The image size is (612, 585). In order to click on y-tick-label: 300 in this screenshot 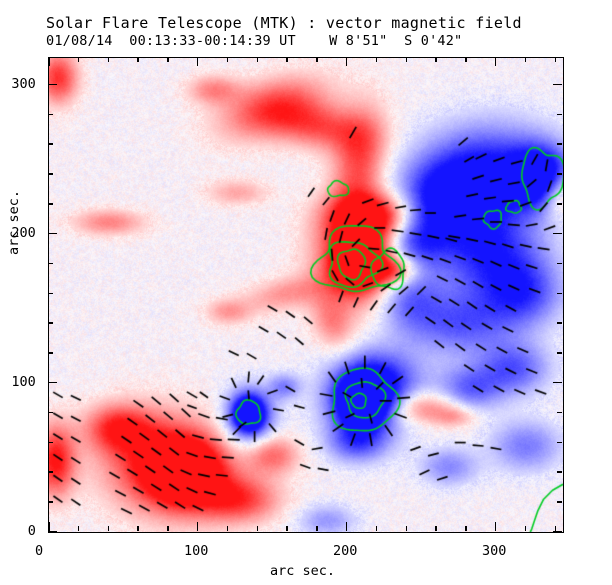, I will do `click(23, 83)`.